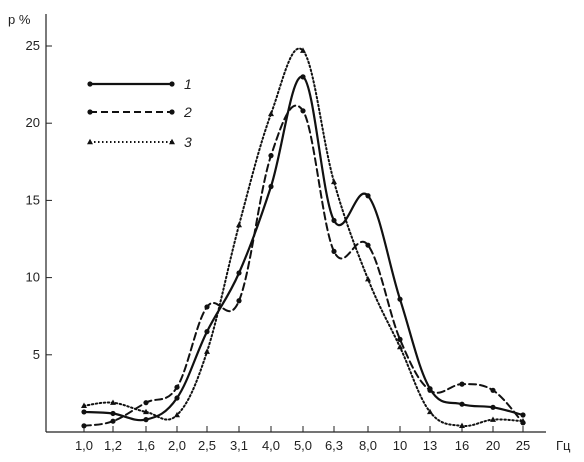  What do you see at coordinates (146, 445) in the screenshot?
I see `x-tick-label: 1,6` at bounding box center [146, 445].